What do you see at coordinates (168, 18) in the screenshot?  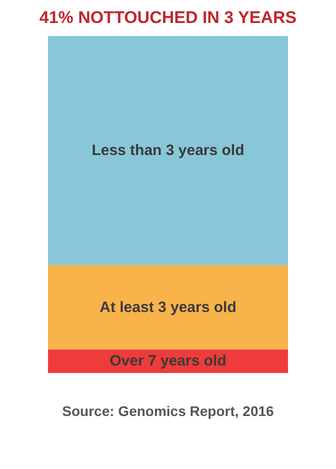 I see `chart-title: 41% NOTTOUCHED IN 3 YEARS` at bounding box center [168, 18].